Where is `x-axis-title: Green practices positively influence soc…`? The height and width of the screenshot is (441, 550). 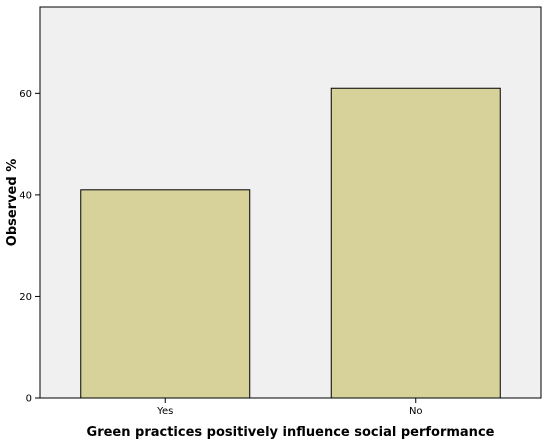
x-axis-title: Green practices positively influence soc… is located at coordinates (291, 432).